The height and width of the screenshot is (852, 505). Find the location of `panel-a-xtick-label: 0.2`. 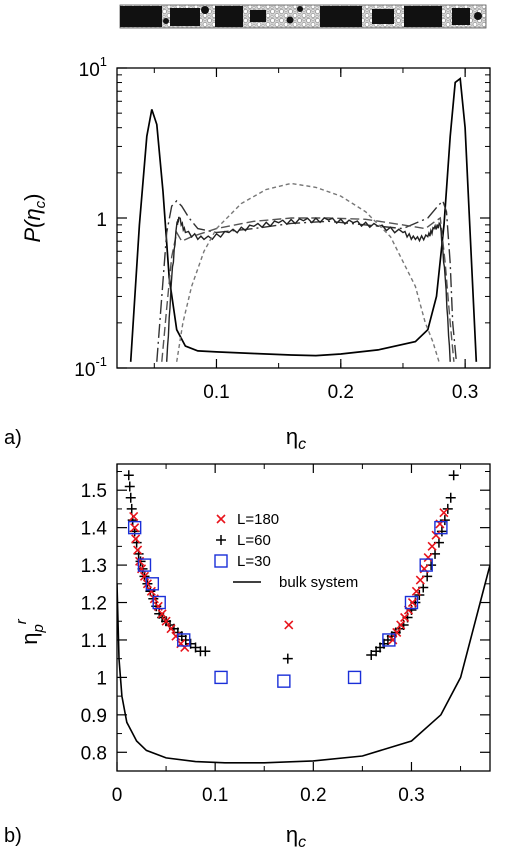

panel-a-xtick-label: 0.2 is located at coordinates (341, 392).